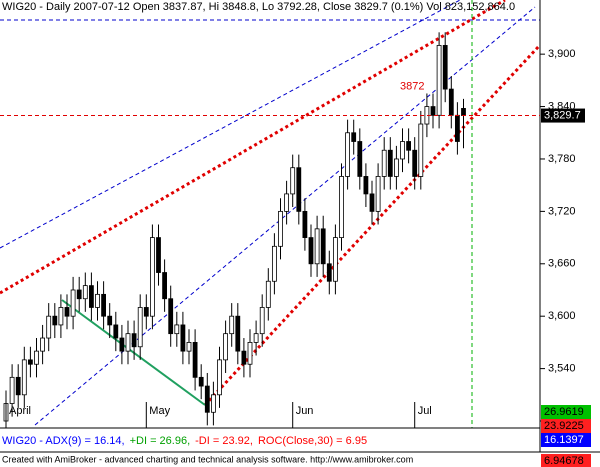 This screenshot has width=600, height=467. I want to click on y-tick-label: 3,600, so click(562, 316).